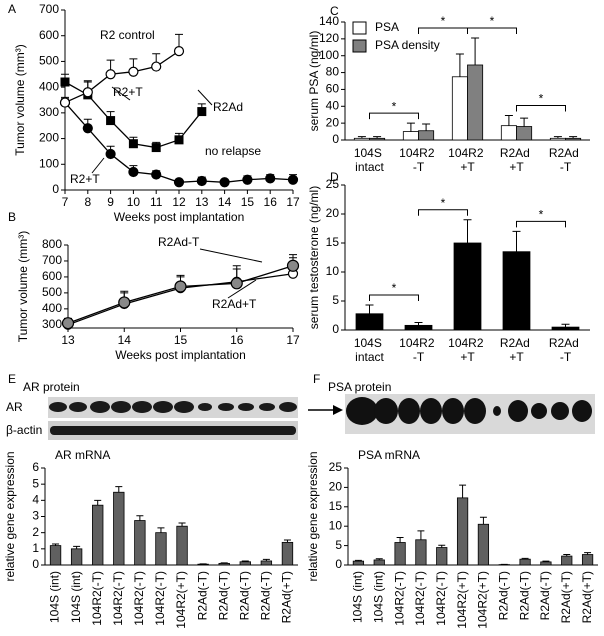 The height and width of the screenshot is (636, 604). What do you see at coordinates (49, 163) in the screenshot?
I see `y-tick-label: 100` at bounding box center [49, 163].